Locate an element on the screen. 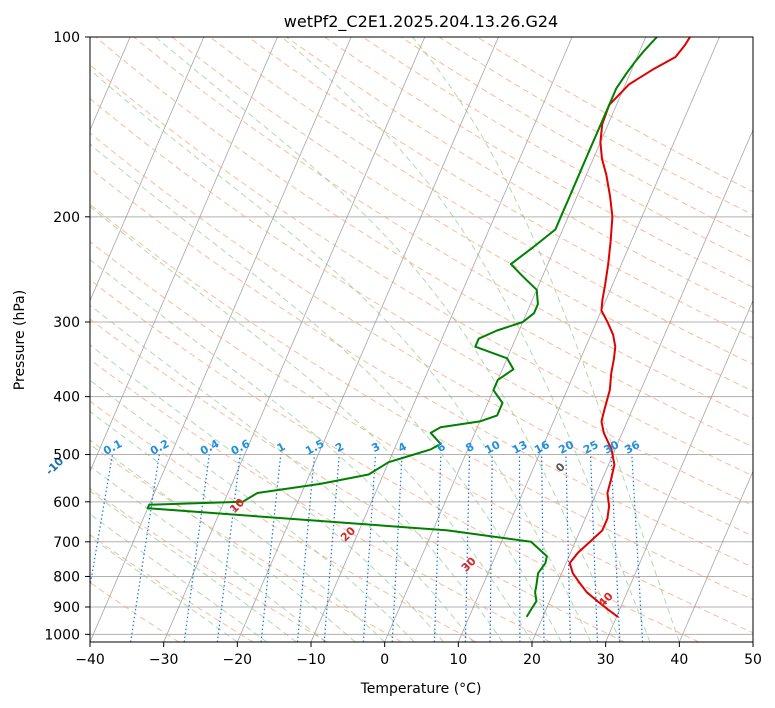 Image resolution: width=775 pixels, height=708 pixels. y-tick-label: 600 is located at coordinates (66, 503).